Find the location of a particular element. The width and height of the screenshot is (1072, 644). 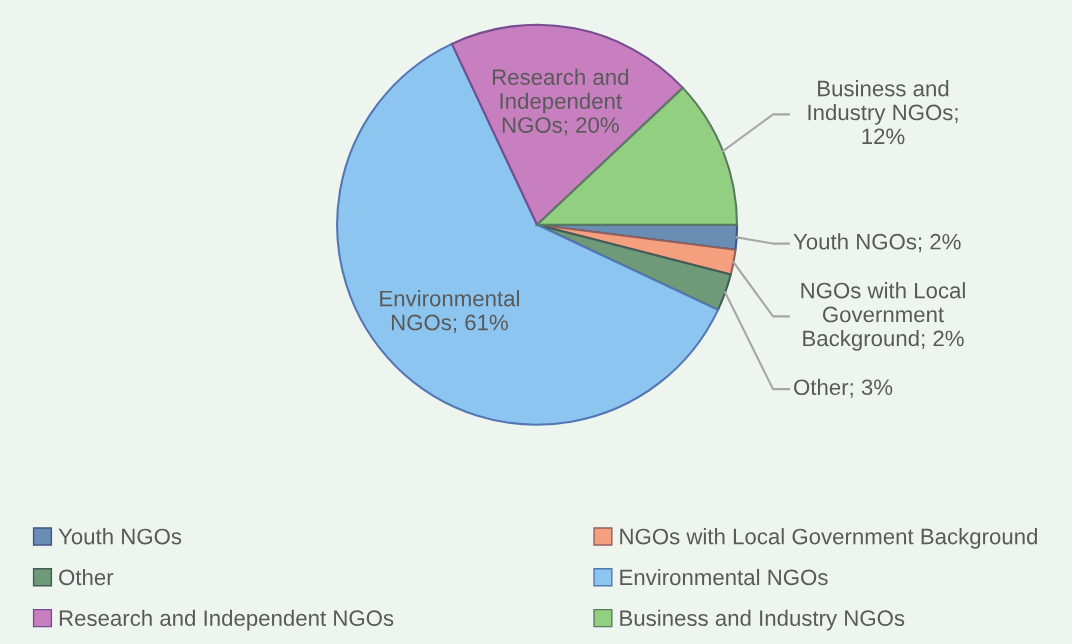

pie-slice is located at coordinates (567, 124).